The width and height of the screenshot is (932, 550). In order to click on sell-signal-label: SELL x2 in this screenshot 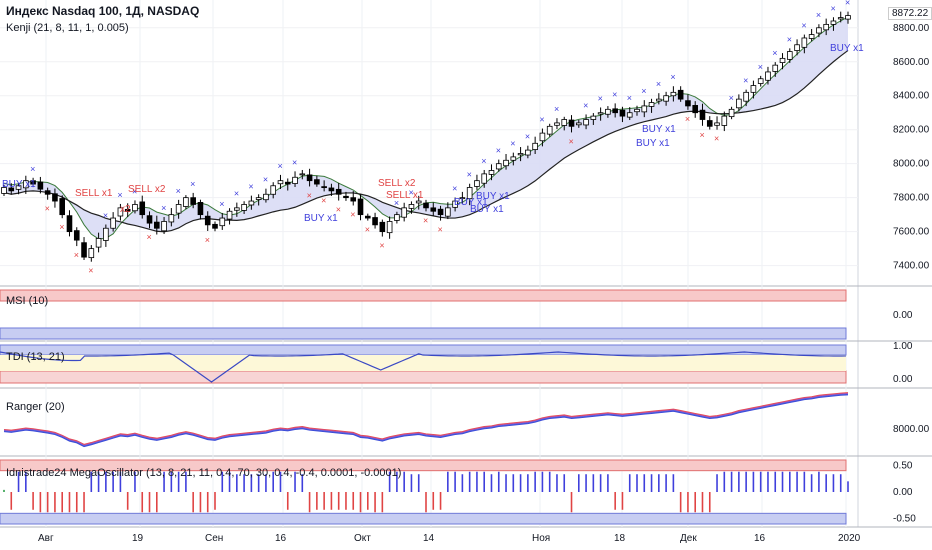, I will do `click(397, 183)`.